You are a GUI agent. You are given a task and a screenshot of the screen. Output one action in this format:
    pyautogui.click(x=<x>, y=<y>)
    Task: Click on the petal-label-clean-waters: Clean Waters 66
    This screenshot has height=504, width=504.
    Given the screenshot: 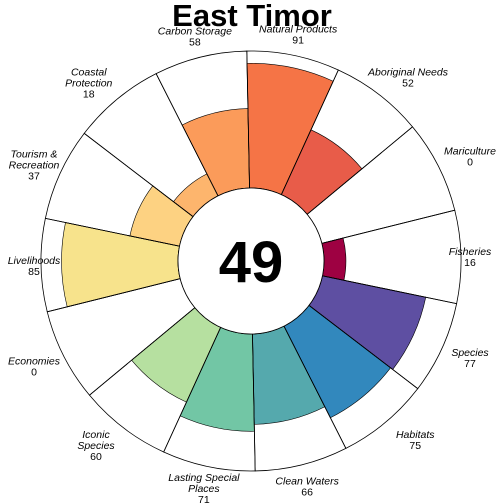 What is the action you would take?
    pyautogui.click(x=307, y=487)
    